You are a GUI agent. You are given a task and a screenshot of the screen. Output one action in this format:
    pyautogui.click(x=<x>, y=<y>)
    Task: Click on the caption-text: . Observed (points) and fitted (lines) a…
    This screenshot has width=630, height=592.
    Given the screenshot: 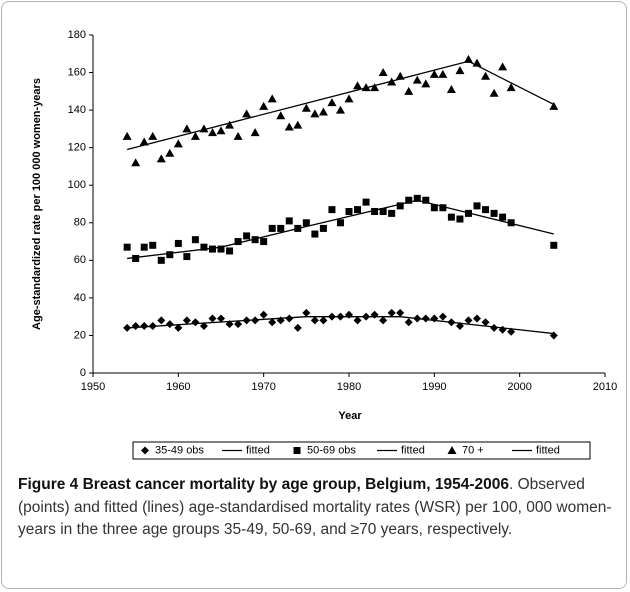 What is the action you would take?
    pyautogui.click(x=315, y=507)
    